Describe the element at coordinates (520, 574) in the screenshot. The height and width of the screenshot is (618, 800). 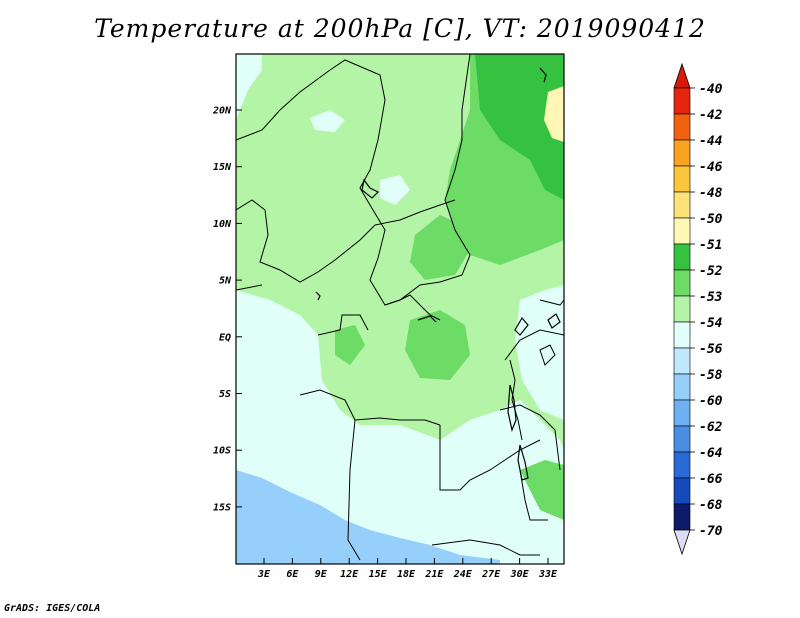
I see `lon-tick-label: 30E` at that location.